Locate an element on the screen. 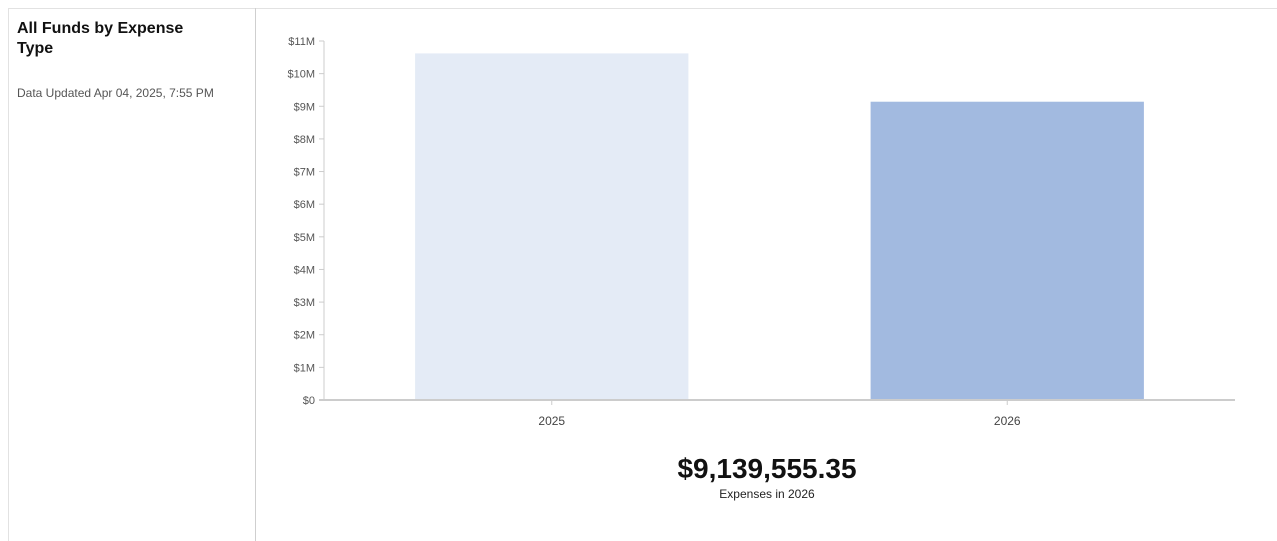 The image size is (1277, 541). summary-kpi: $9,139,555.35 Expenses in 2026 is located at coordinates (767, 477).